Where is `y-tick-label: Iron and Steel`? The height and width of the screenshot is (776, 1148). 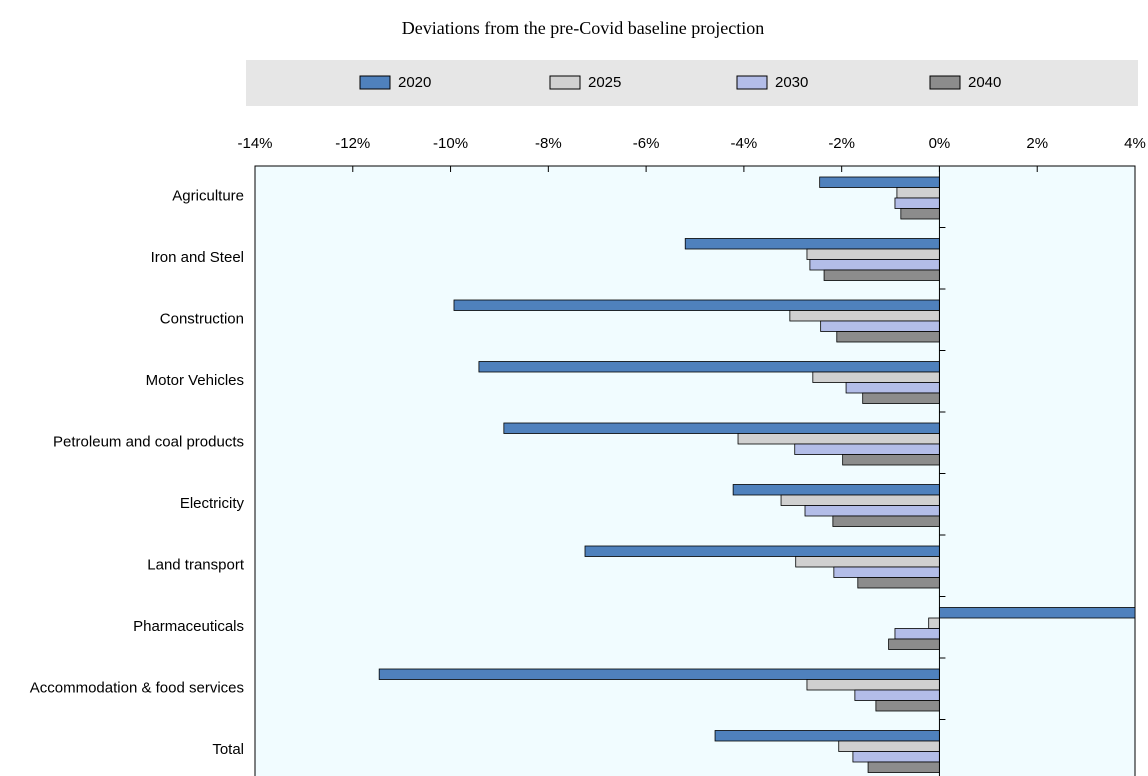
y-tick-label: Iron and Steel is located at coordinates (197, 257).